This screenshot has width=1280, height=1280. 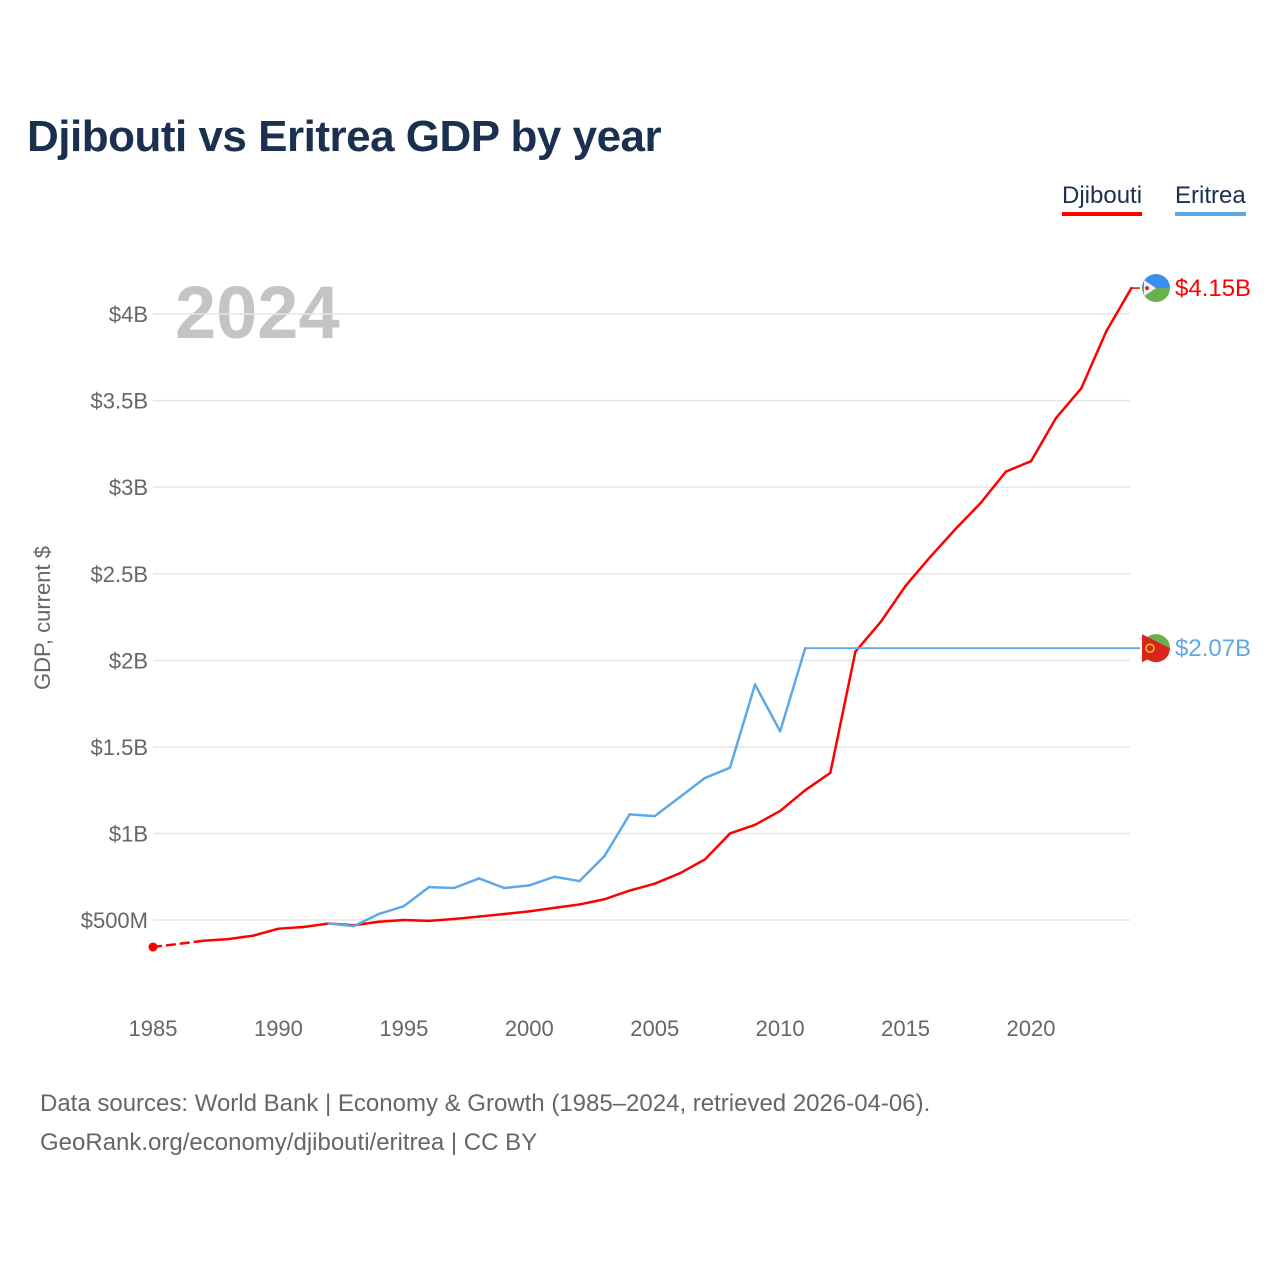 What do you see at coordinates (1102, 199) in the screenshot?
I see `legend-djibouti: Djibouti` at bounding box center [1102, 199].